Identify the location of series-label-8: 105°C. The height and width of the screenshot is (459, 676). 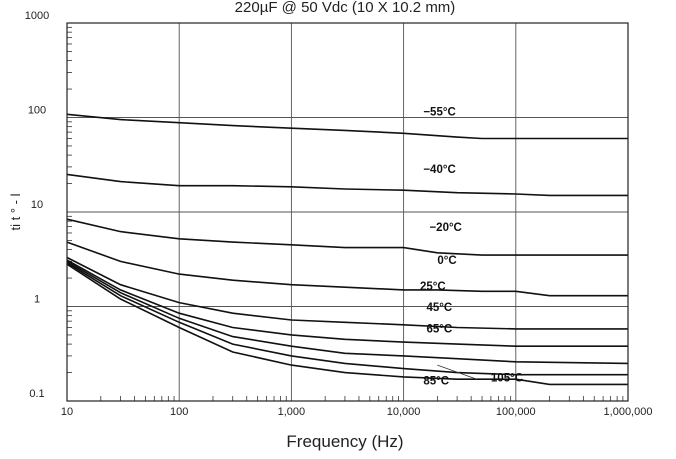
(507, 379).